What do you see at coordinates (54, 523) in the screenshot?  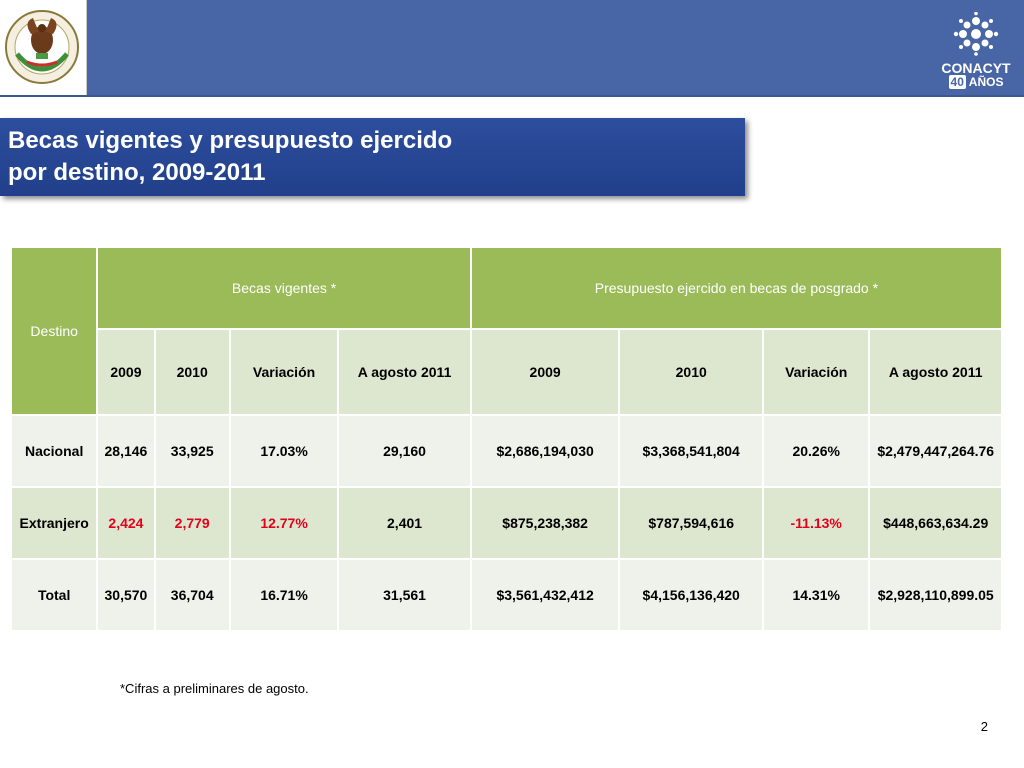 I see `row-label: Extranjero` at bounding box center [54, 523].